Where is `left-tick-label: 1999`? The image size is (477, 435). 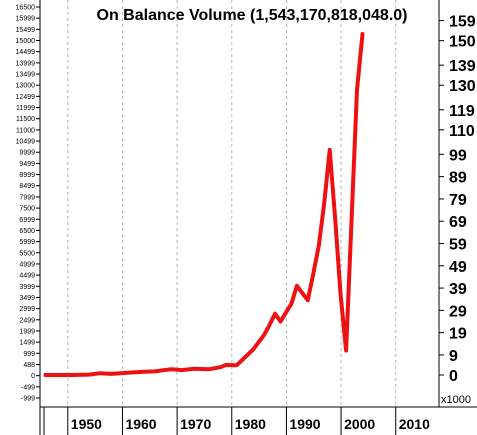
left-tick-label: 1999 is located at coordinates (27, 331).